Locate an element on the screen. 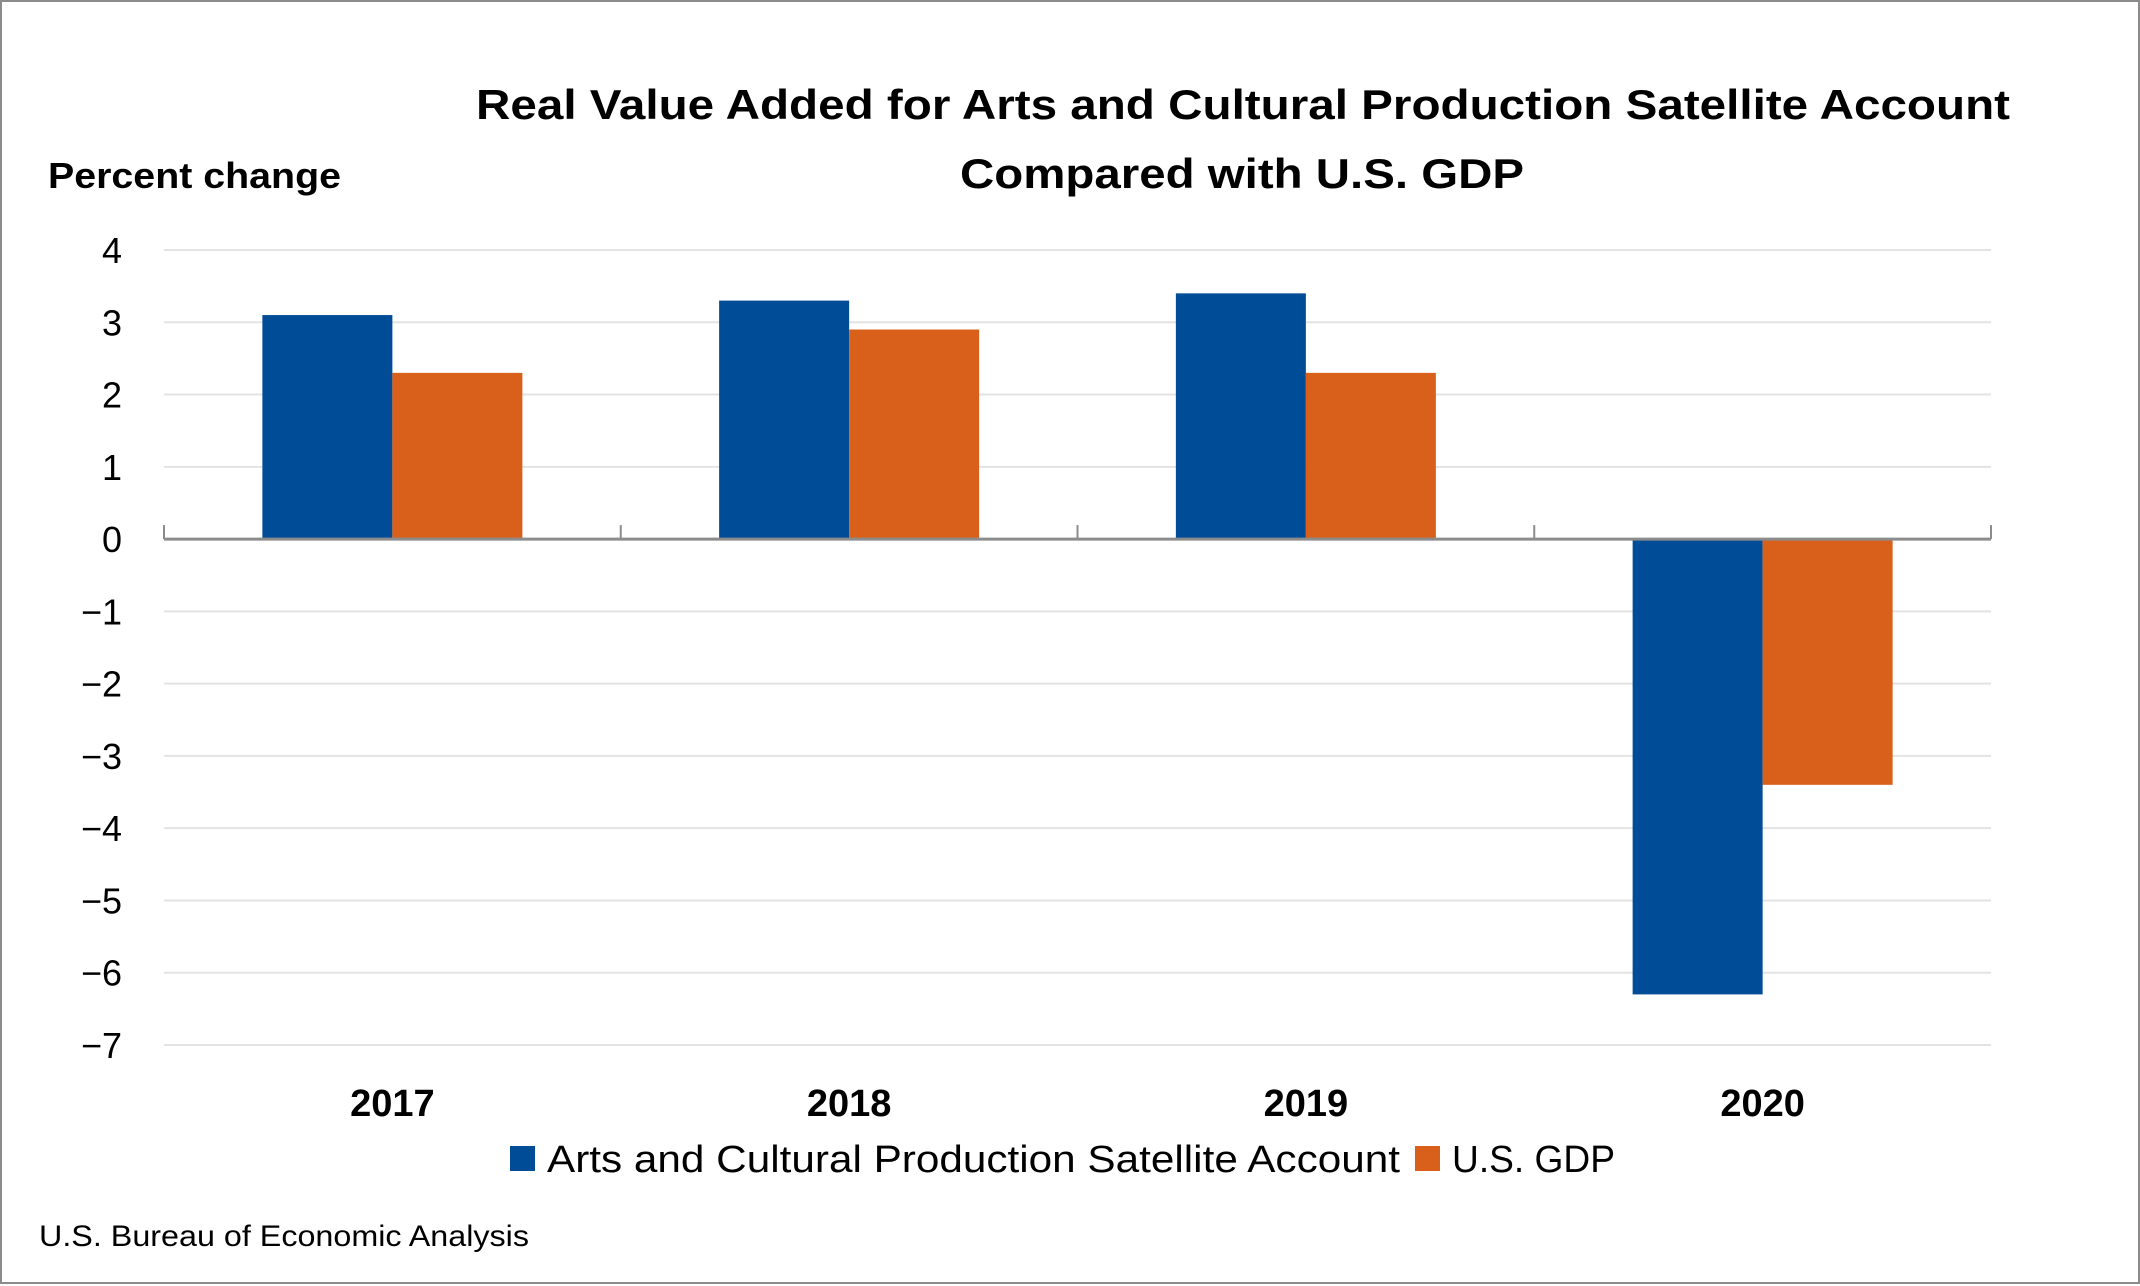 This screenshot has width=2140, height=1286. source-note: U.S. Bureau of Economic Analysis is located at coordinates (284, 1236).